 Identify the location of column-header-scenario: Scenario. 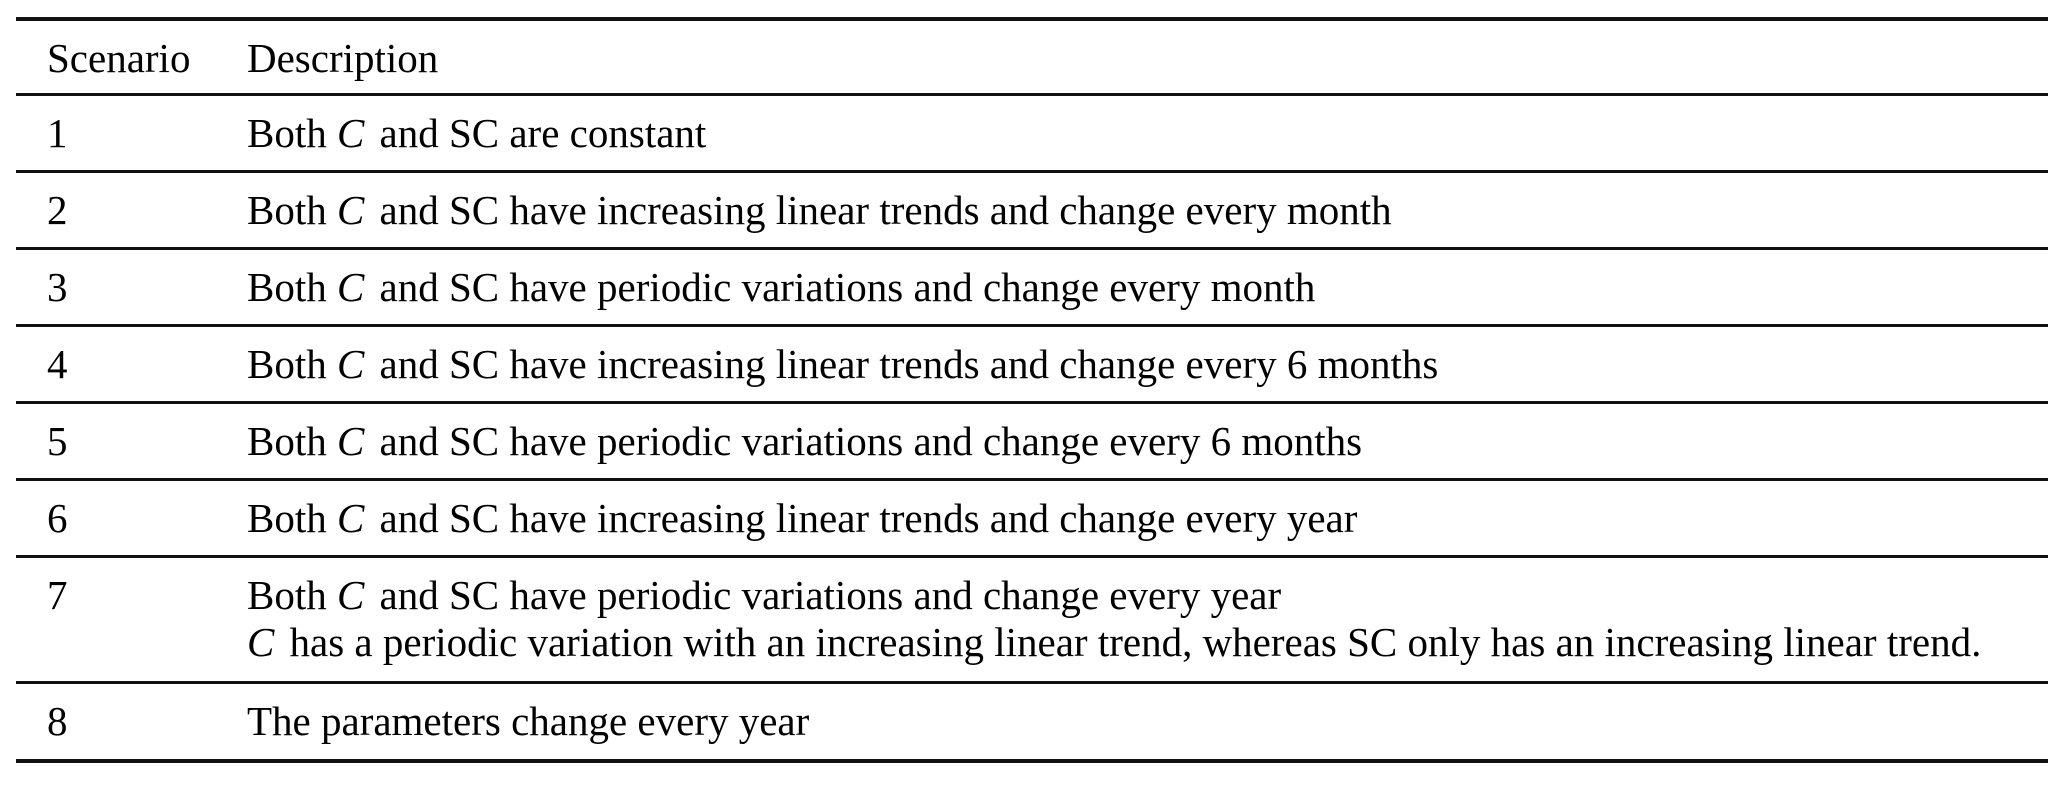
(131, 56).